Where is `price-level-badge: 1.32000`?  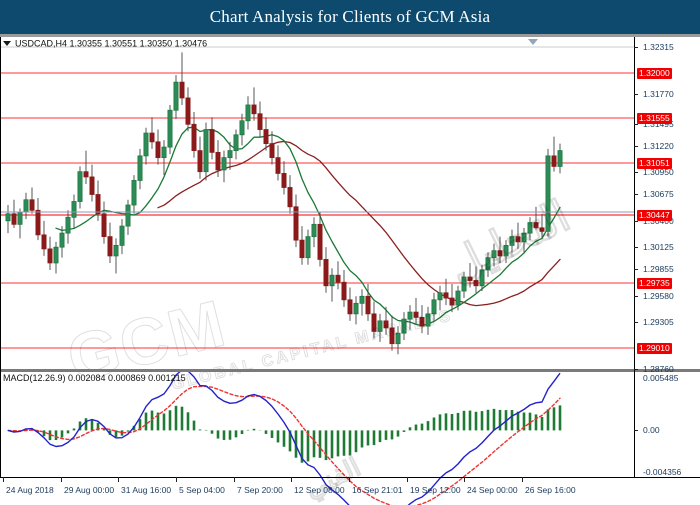 price-level-badge: 1.32000 is located at coordinates (654, 73).